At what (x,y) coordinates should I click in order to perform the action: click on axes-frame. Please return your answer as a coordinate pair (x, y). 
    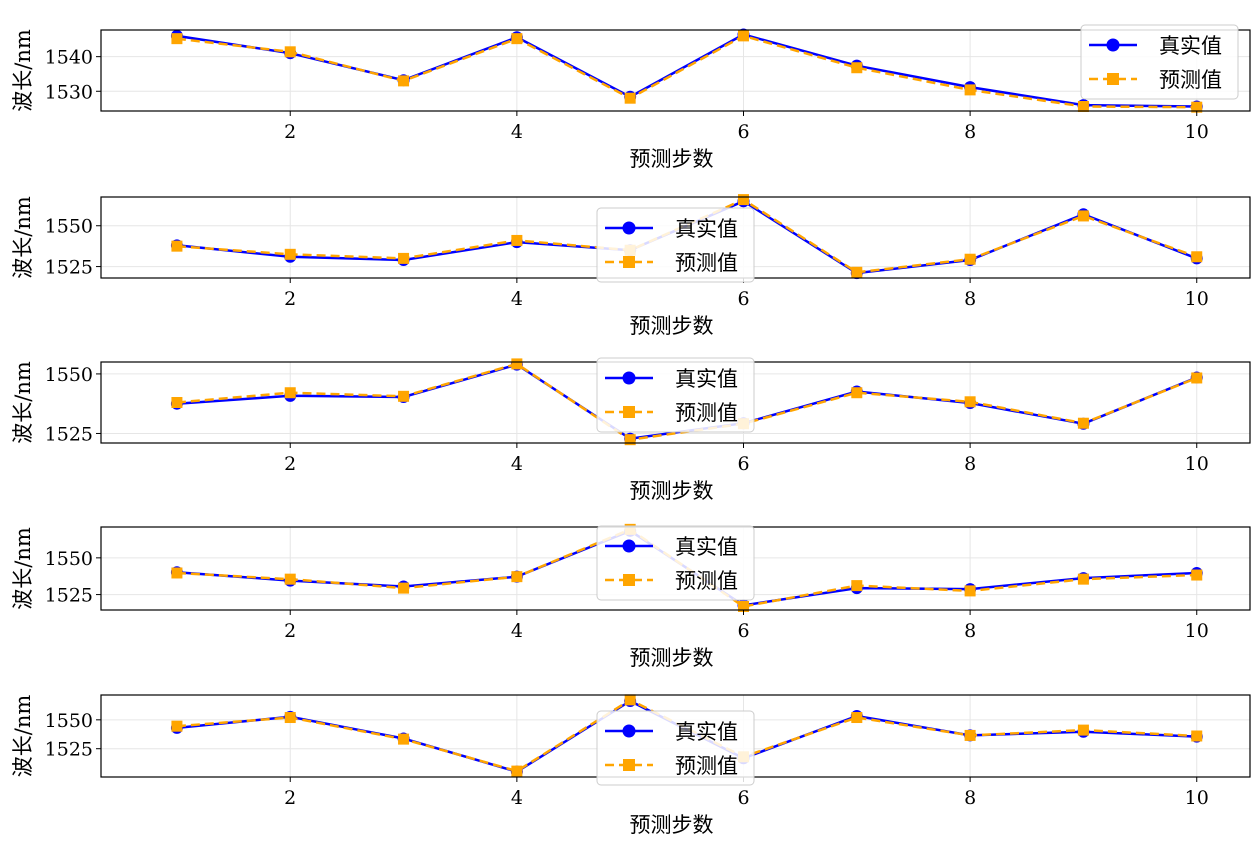
    Looking at the image, I should click on (675, 70).